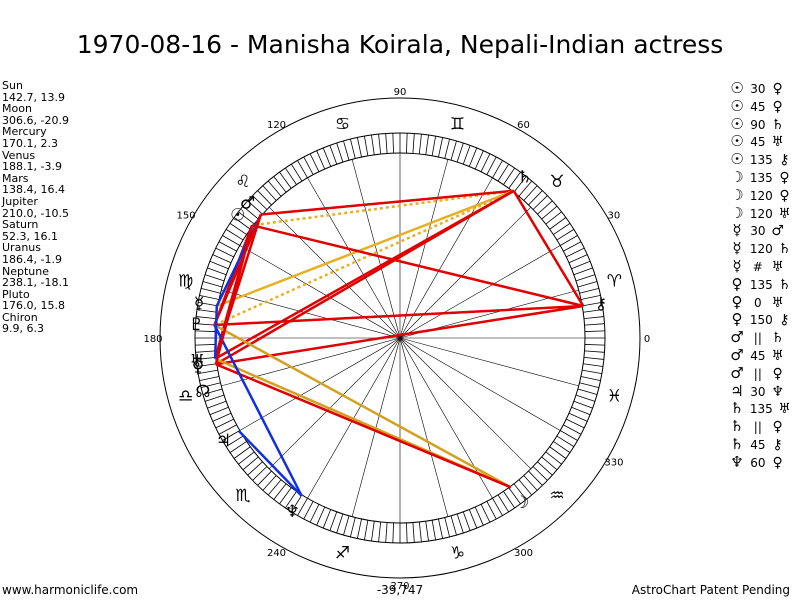 Image resolution: width=800 pixels, height=600 pixels. What do you see at coordinates (760, 195) in the screenshot?
I see `aspect-row: ☽ 120 ♀` at bounding box center [760, 195].